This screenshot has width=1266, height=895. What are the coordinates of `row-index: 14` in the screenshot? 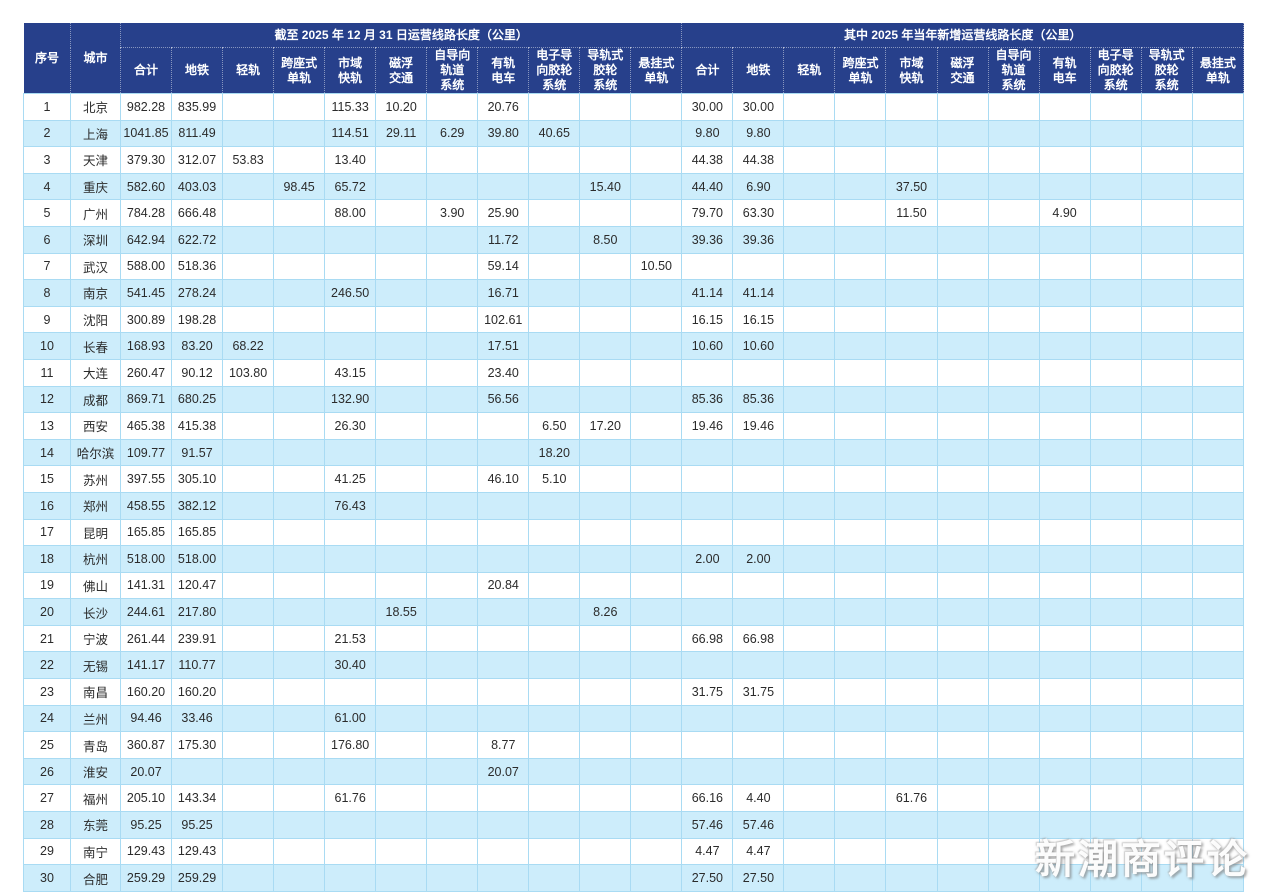 It's located at (47, 452).